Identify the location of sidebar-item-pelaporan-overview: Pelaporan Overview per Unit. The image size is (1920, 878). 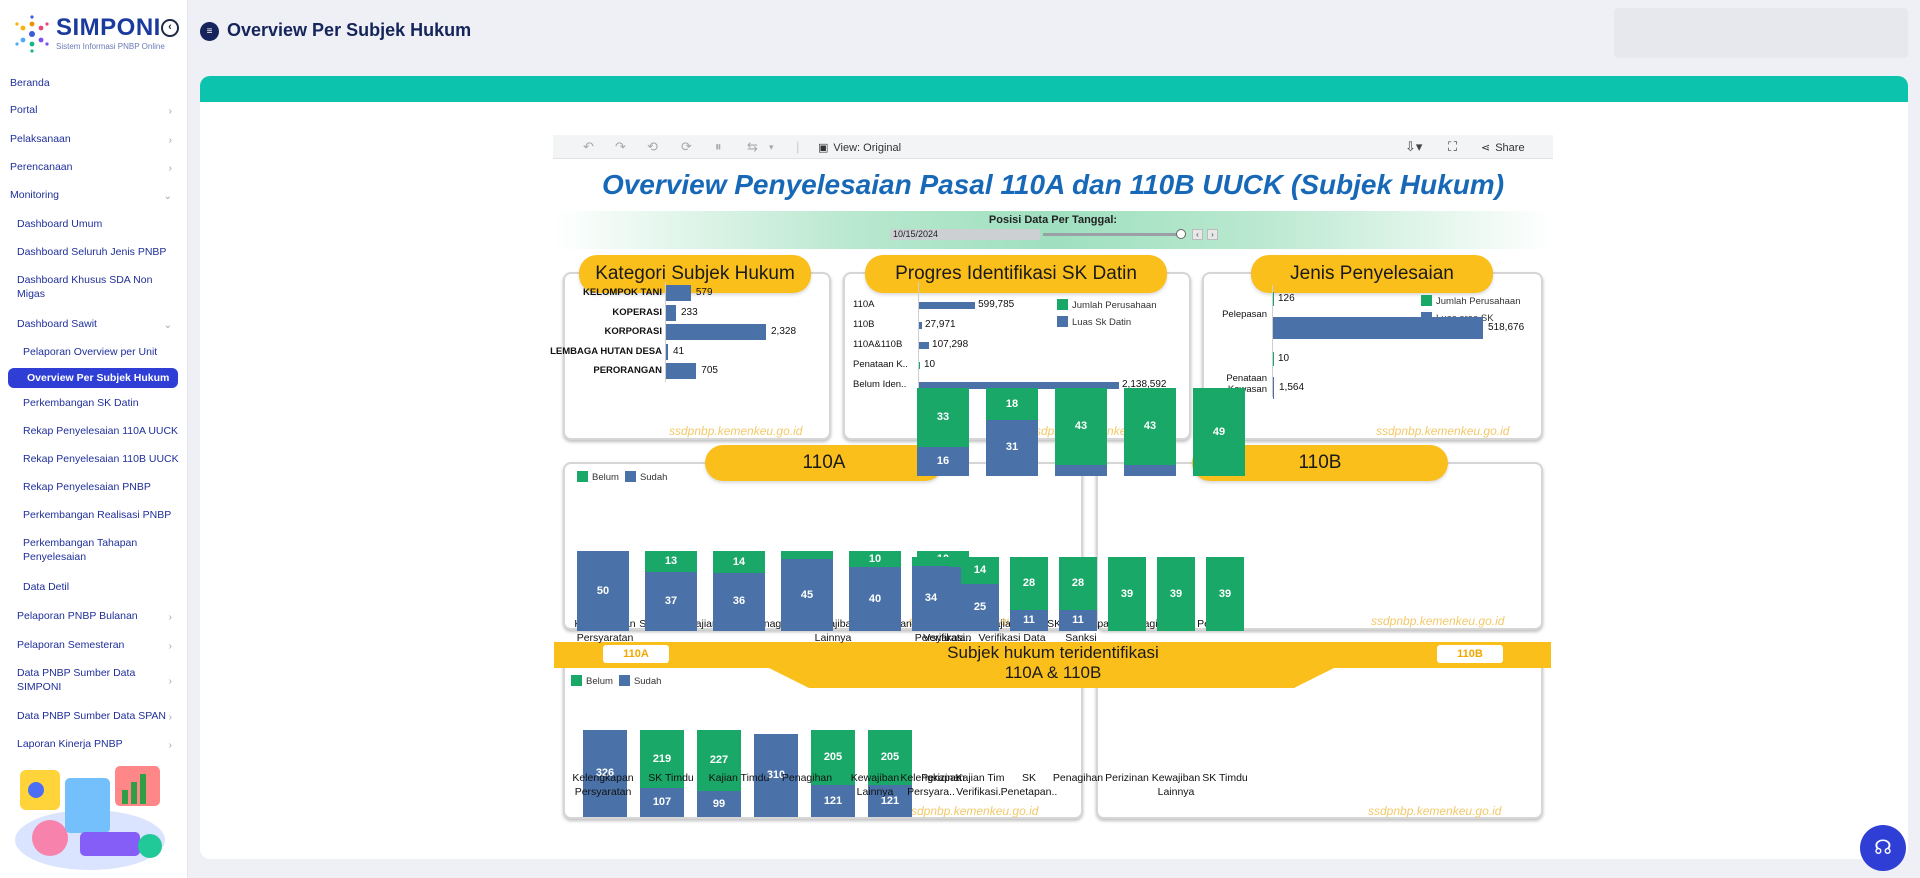
(101, 352).